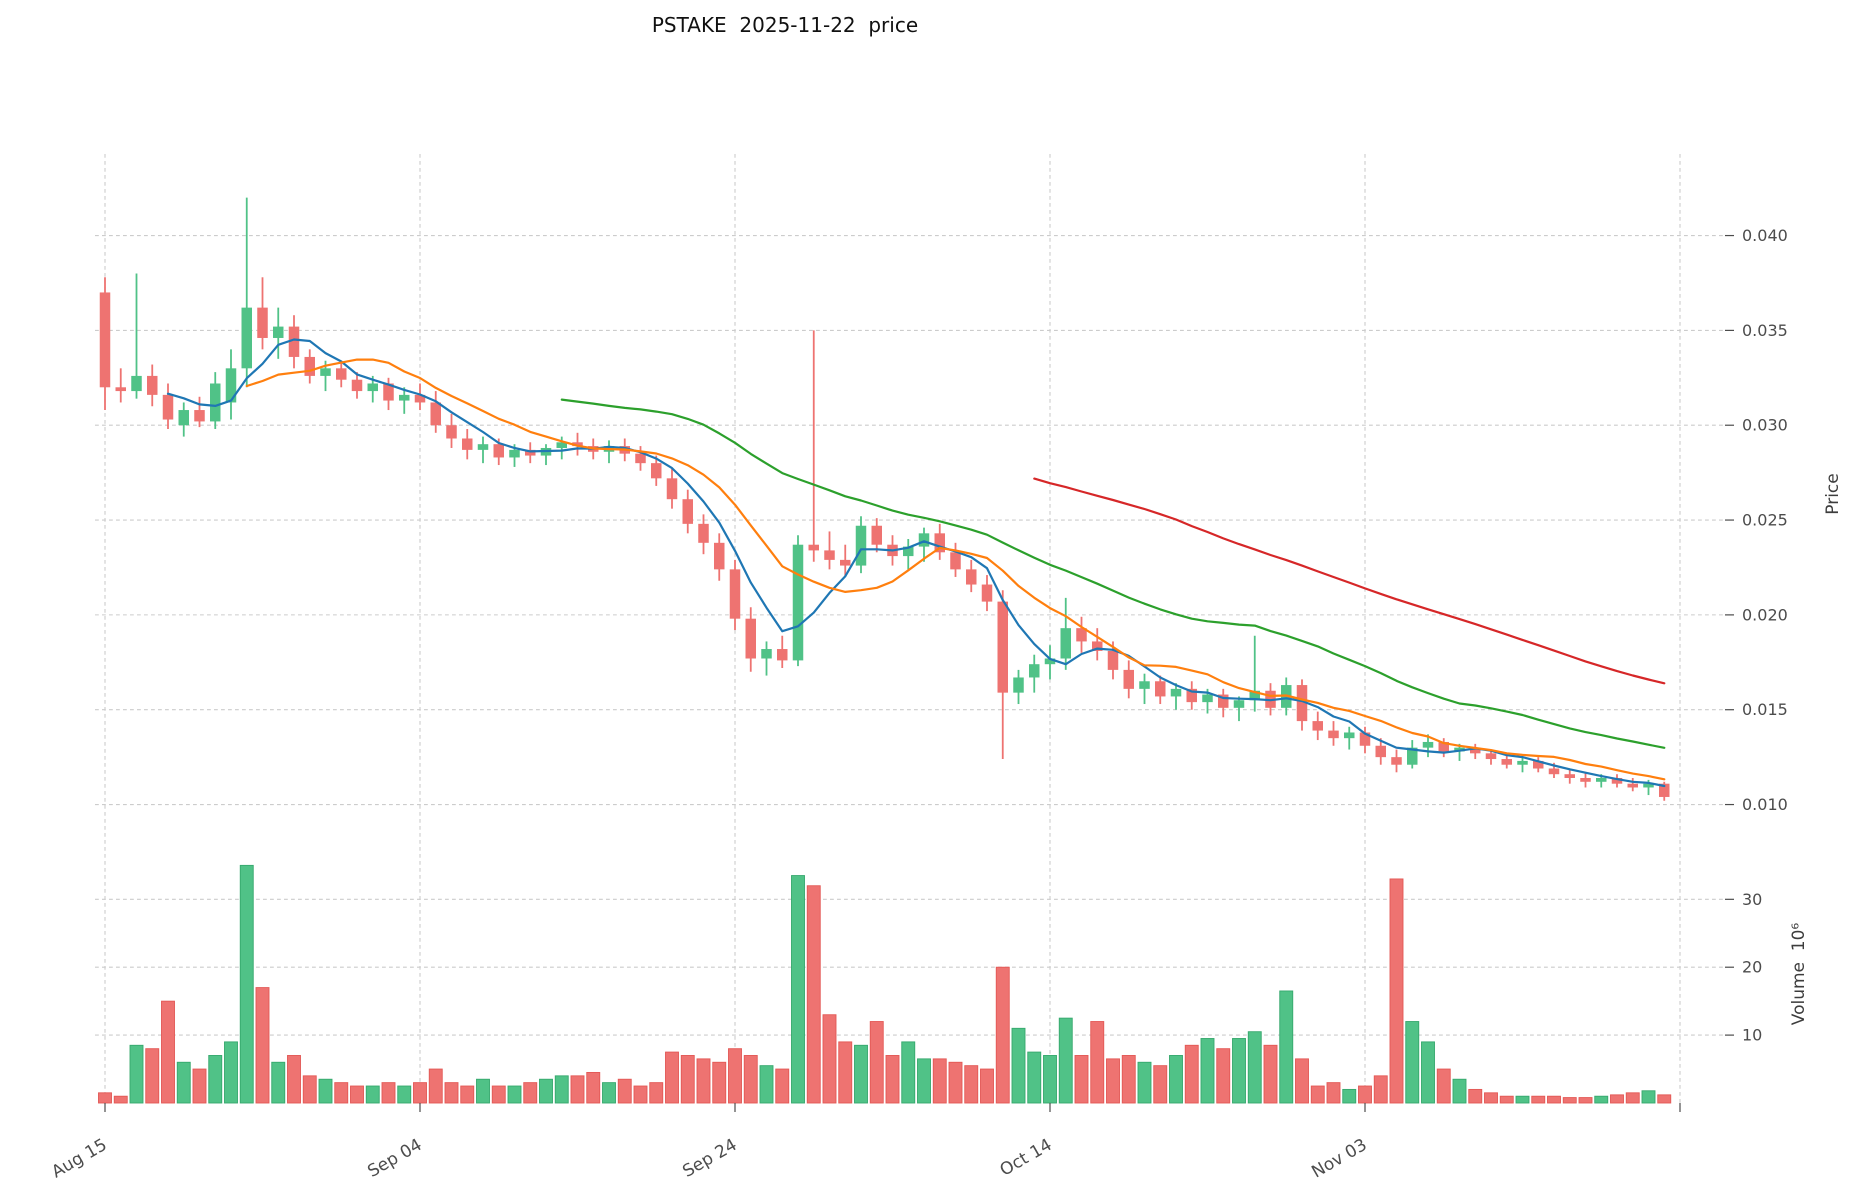  I want to click on price-tick-label: 0.025, so click(1765, 520).